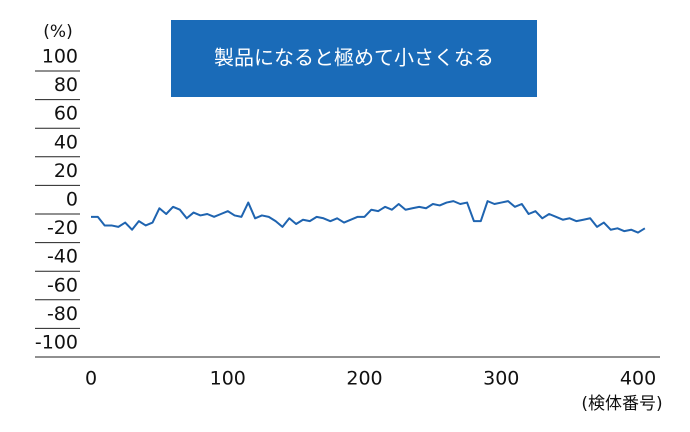 The width and height of the screenshot is (690, 432). I want to click on x-tick-label: 300, so click(501, 379).